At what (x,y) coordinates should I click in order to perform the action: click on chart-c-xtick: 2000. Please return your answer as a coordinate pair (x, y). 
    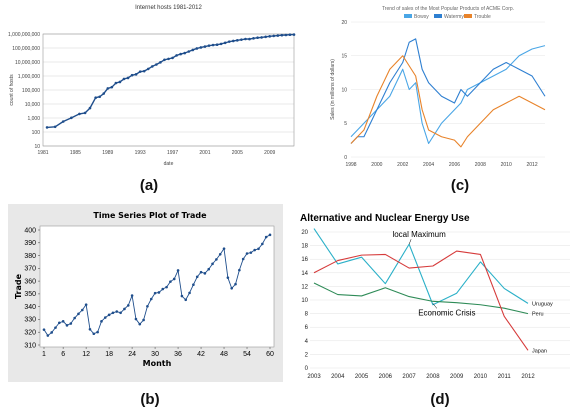
    Looking at the image, I should click on (376, 165).